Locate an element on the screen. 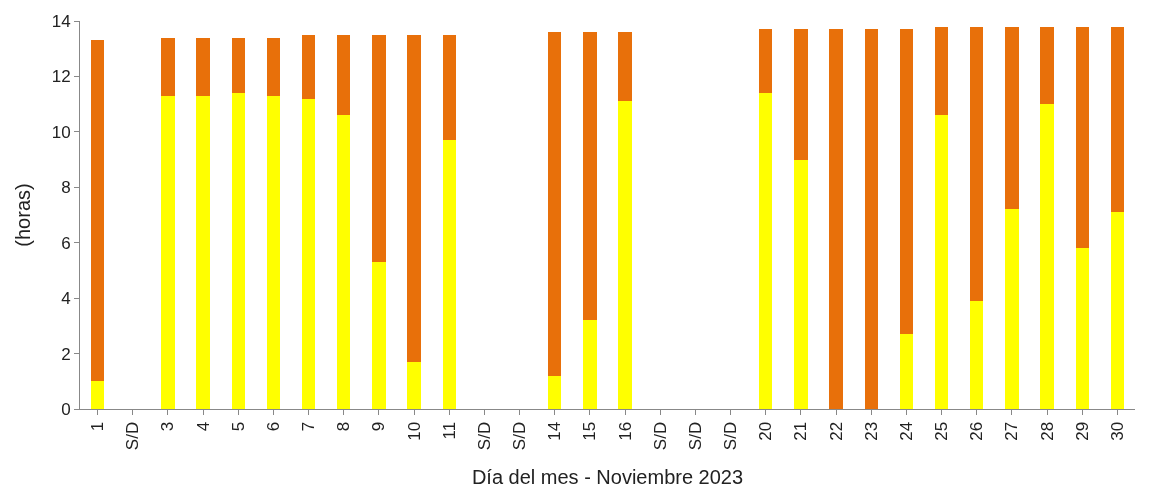  x-tick-label: 24 is located at coordinates (906, 431).